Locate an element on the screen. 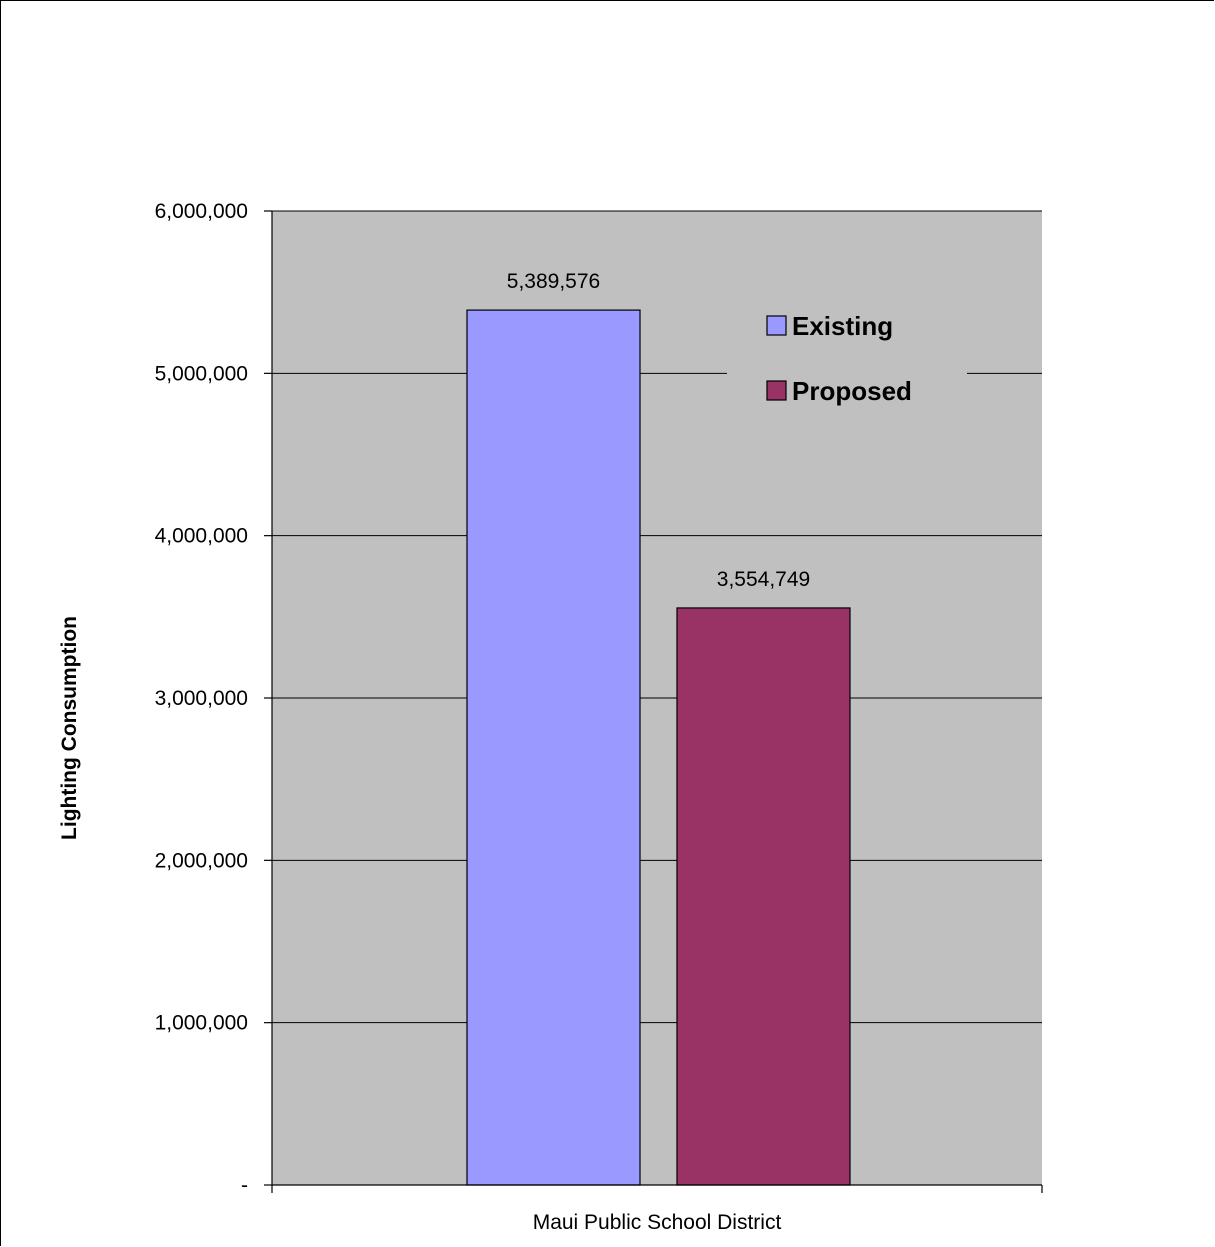 This screenshot has height=1247, width=1215. y-tick-label: 6,000,000 is located at coordinates (201, 211).